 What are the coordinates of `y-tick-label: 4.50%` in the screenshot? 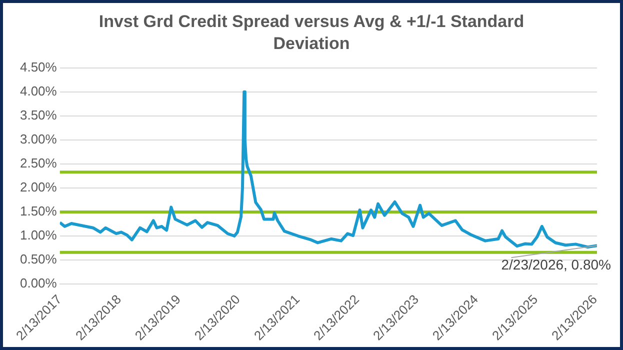 It's located at (39, 66).